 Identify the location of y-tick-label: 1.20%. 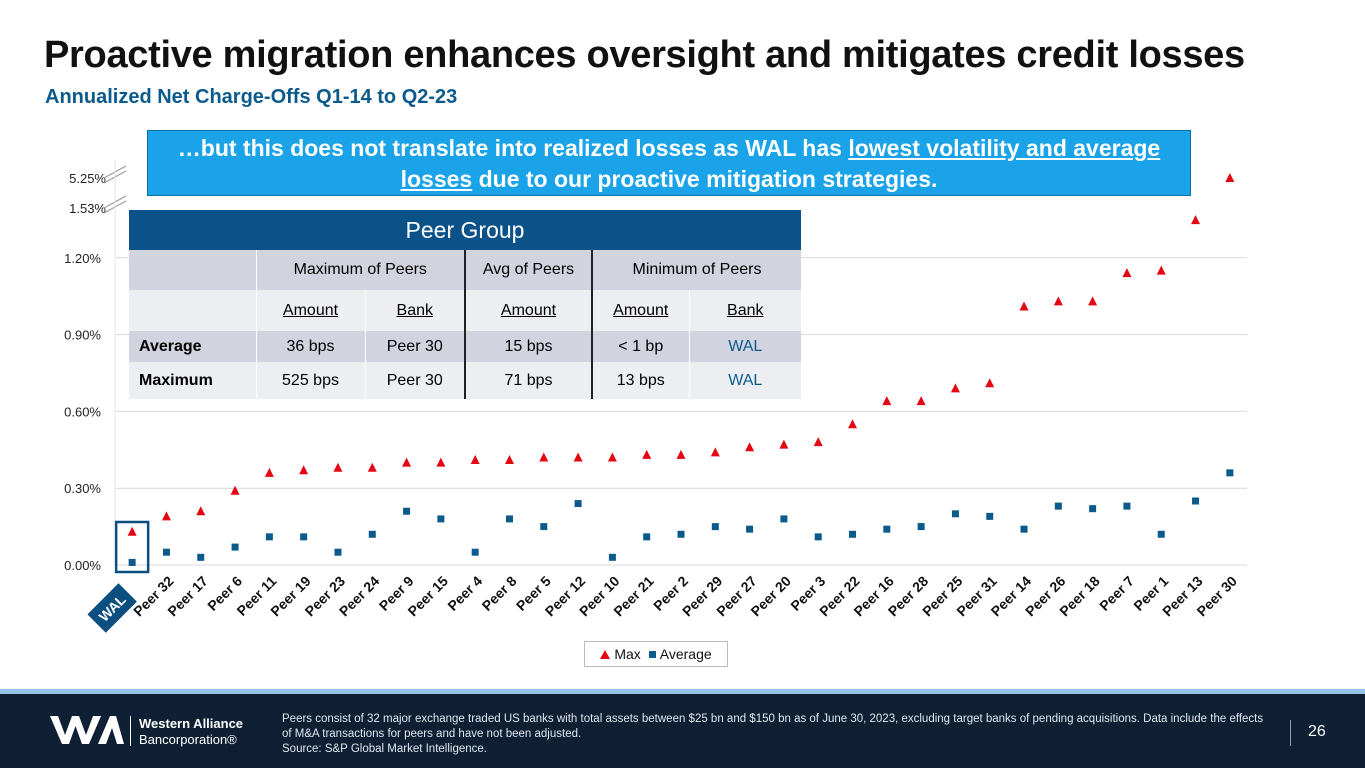
(82, 258).